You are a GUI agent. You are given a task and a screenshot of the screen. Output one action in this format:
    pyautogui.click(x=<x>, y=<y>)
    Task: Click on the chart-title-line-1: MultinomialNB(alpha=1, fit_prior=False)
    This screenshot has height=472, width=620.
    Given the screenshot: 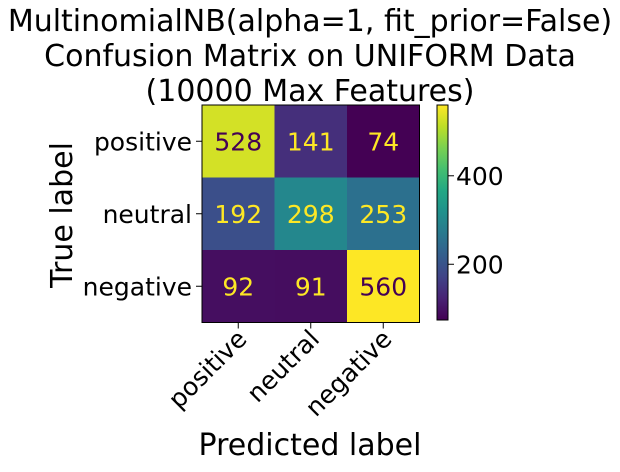 What is the action you would take?
    pyautogui.click(x=310, y=21)
    